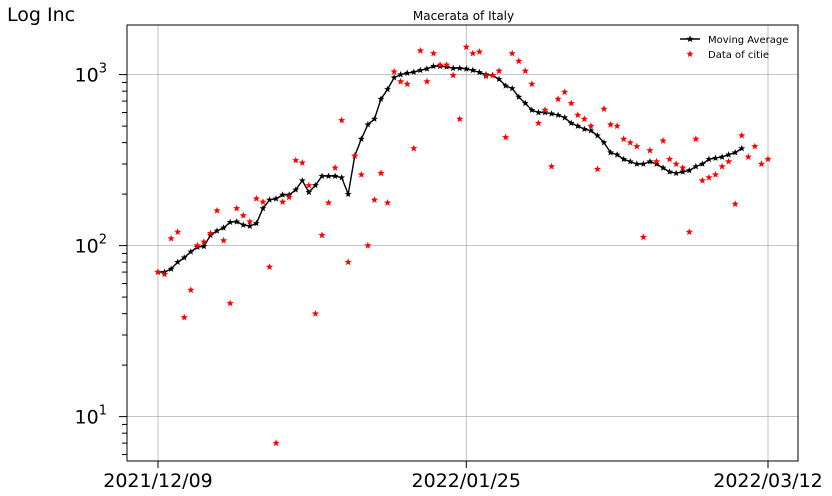  What do you see at coordinates (91, 416) in the screenshot?
I see `y-tick-label: 101` at bounding box center [91, 416].